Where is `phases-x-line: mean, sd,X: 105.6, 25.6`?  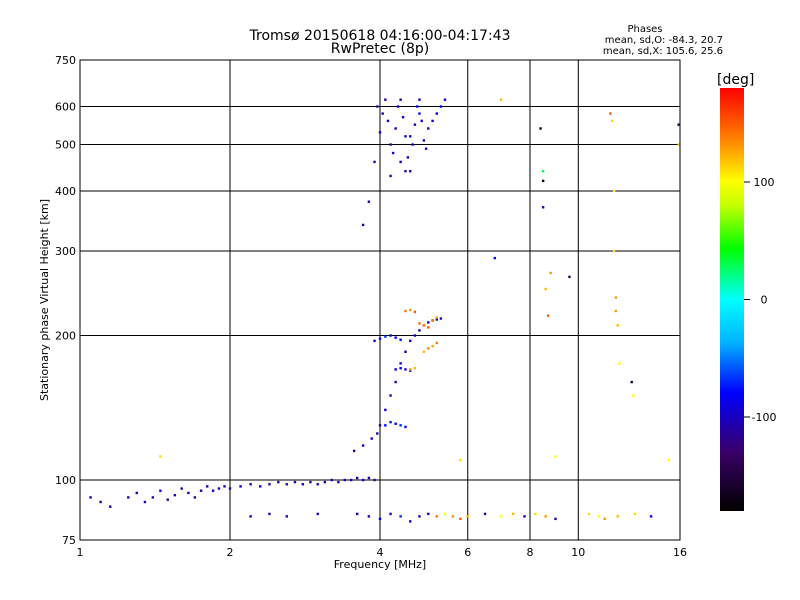 phases-x-line: mean, sd,X: 105.6, 25.6 is located at coordinates (663, 51).